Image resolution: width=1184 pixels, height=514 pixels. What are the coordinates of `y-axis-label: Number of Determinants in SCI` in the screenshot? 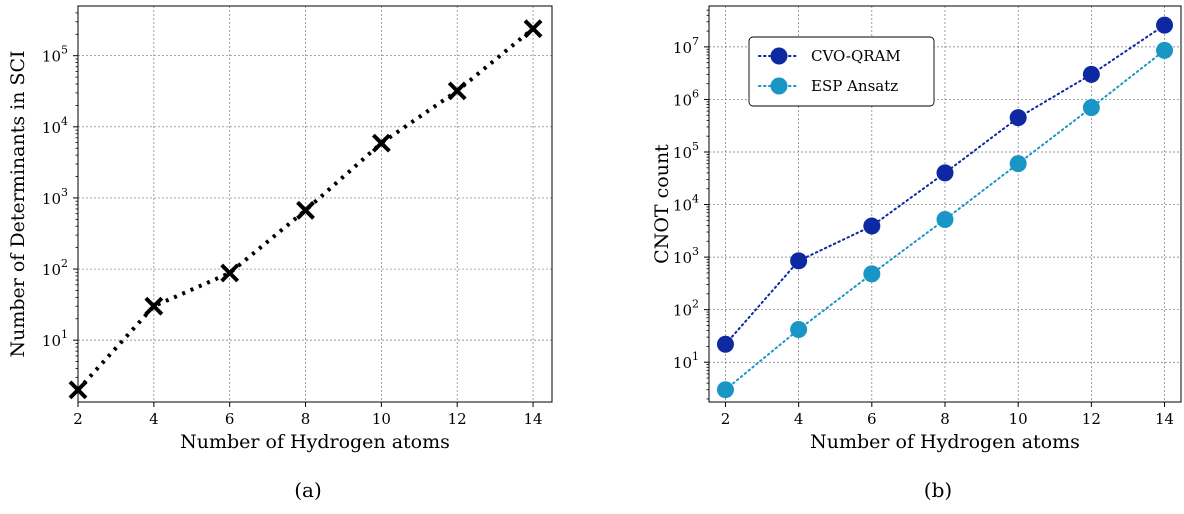 It's located at (18, 203).